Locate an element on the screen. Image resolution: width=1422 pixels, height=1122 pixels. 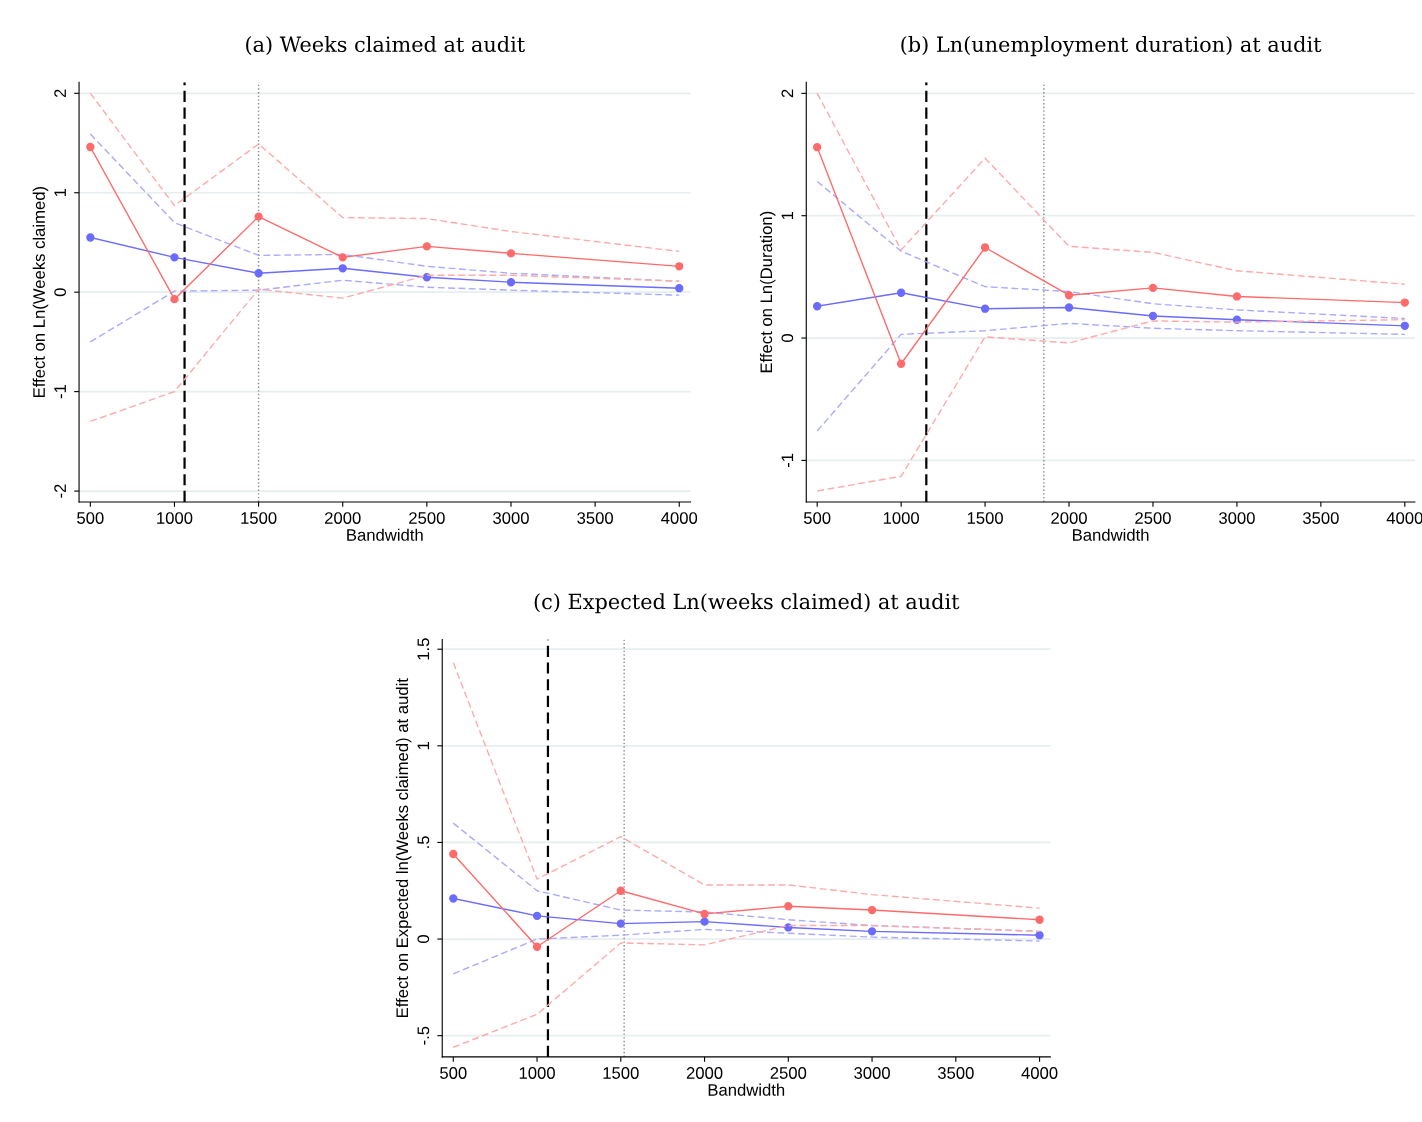
chart-title: (c) Expected Ln(weeks claimed) at audit is located at coordinates (747, 603).